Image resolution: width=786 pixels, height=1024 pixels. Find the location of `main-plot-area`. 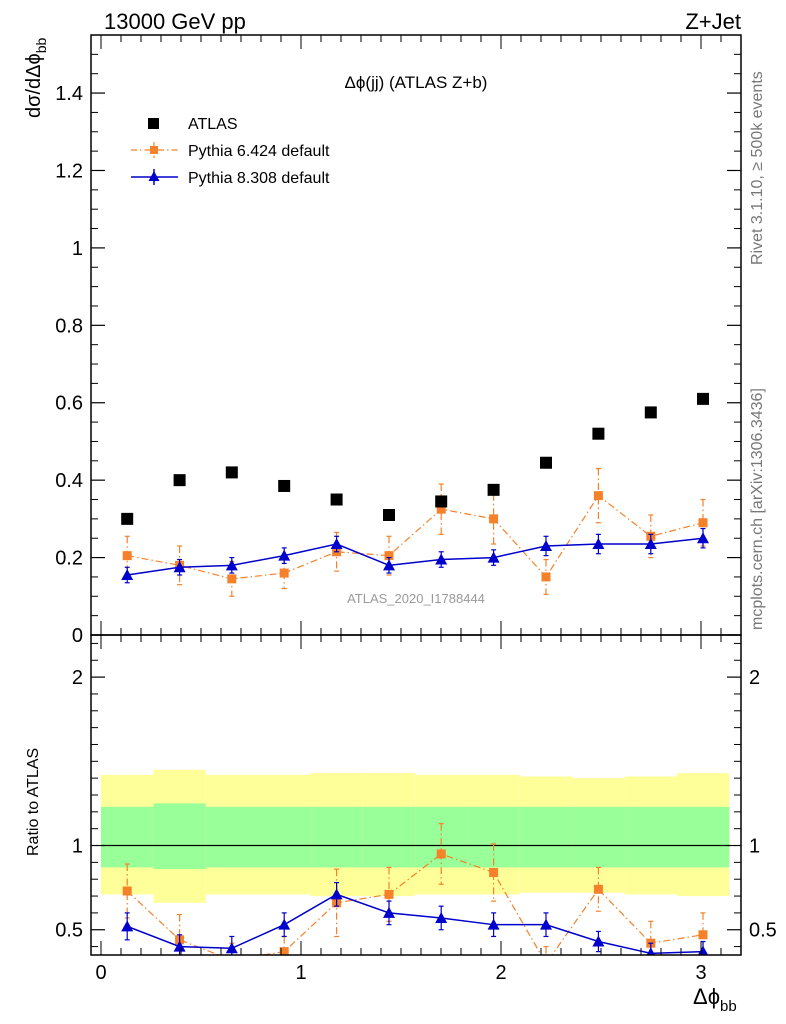

main-plot-area is located at coordinates (415, 494).